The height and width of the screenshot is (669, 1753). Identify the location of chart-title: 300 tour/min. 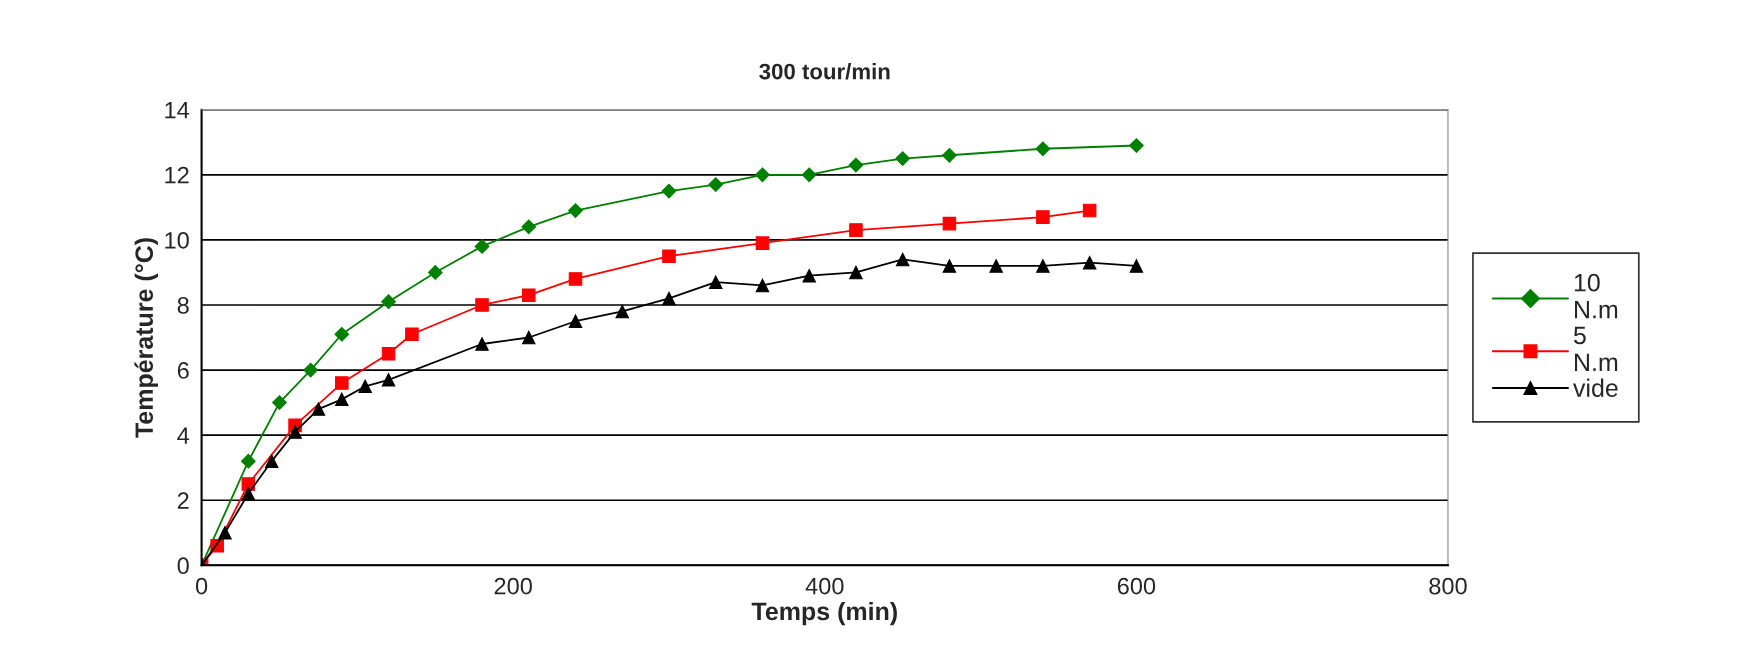
(824, 71).